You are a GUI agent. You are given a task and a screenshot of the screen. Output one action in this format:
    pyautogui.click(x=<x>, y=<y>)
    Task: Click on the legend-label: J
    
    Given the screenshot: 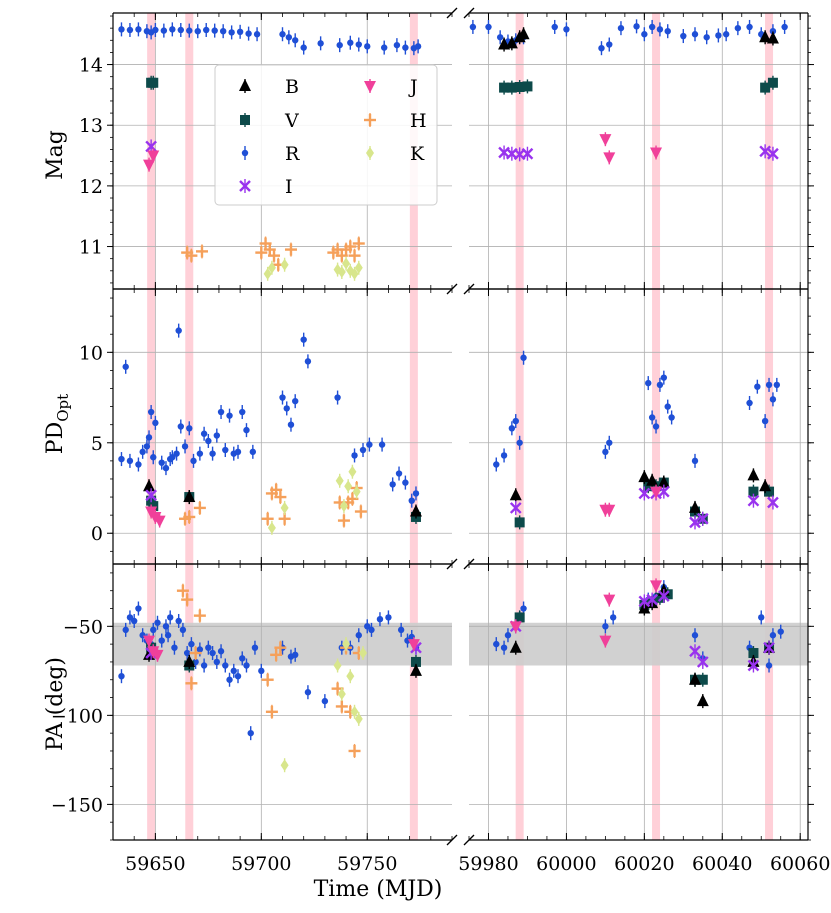 What is the action you would take?
    pyautogui.click(x=413, y=87)
    